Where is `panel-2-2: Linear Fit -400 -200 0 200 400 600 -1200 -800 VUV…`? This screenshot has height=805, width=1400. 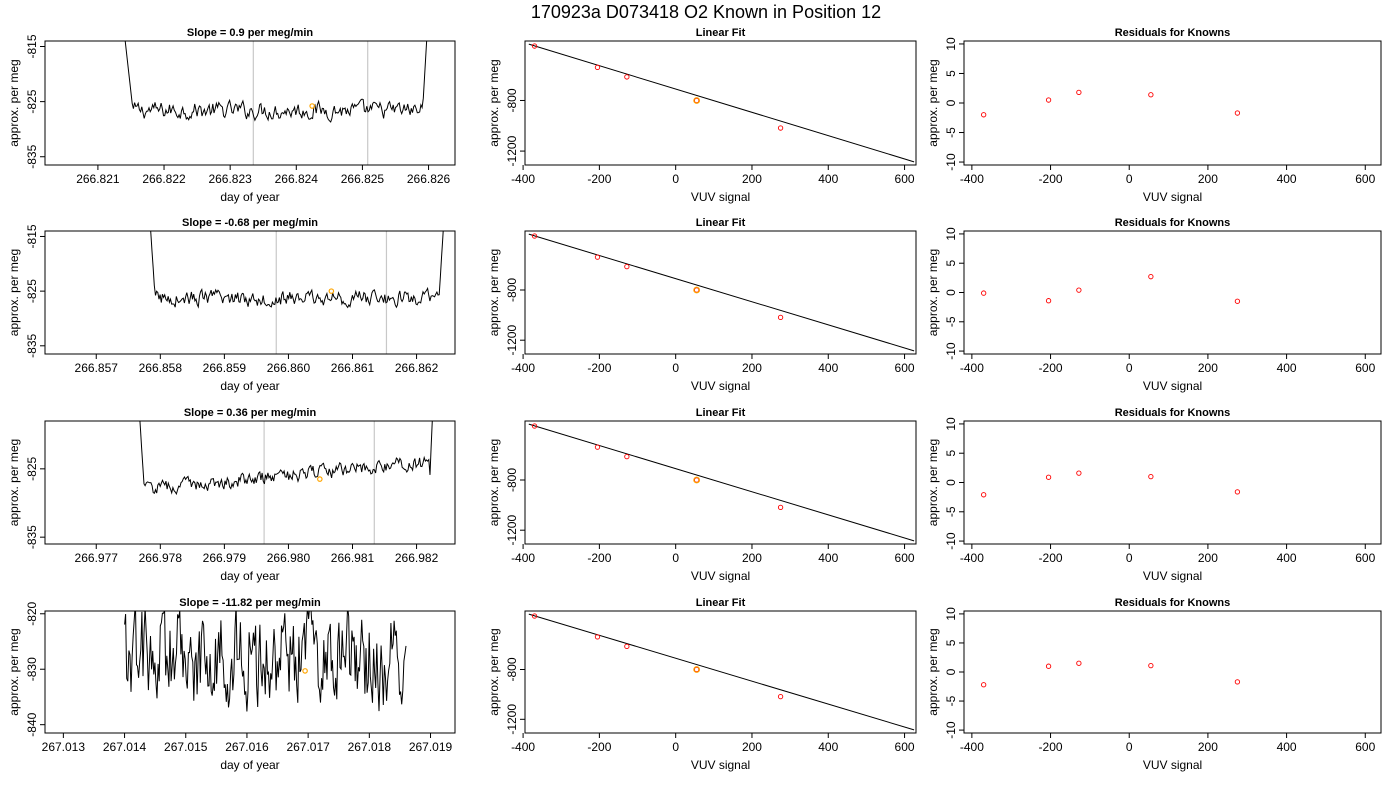 panel-2-2: Linear Fit -400 -200 0 200 400 600 -1200 -800 VUV… is located at coordinates (702, 305).